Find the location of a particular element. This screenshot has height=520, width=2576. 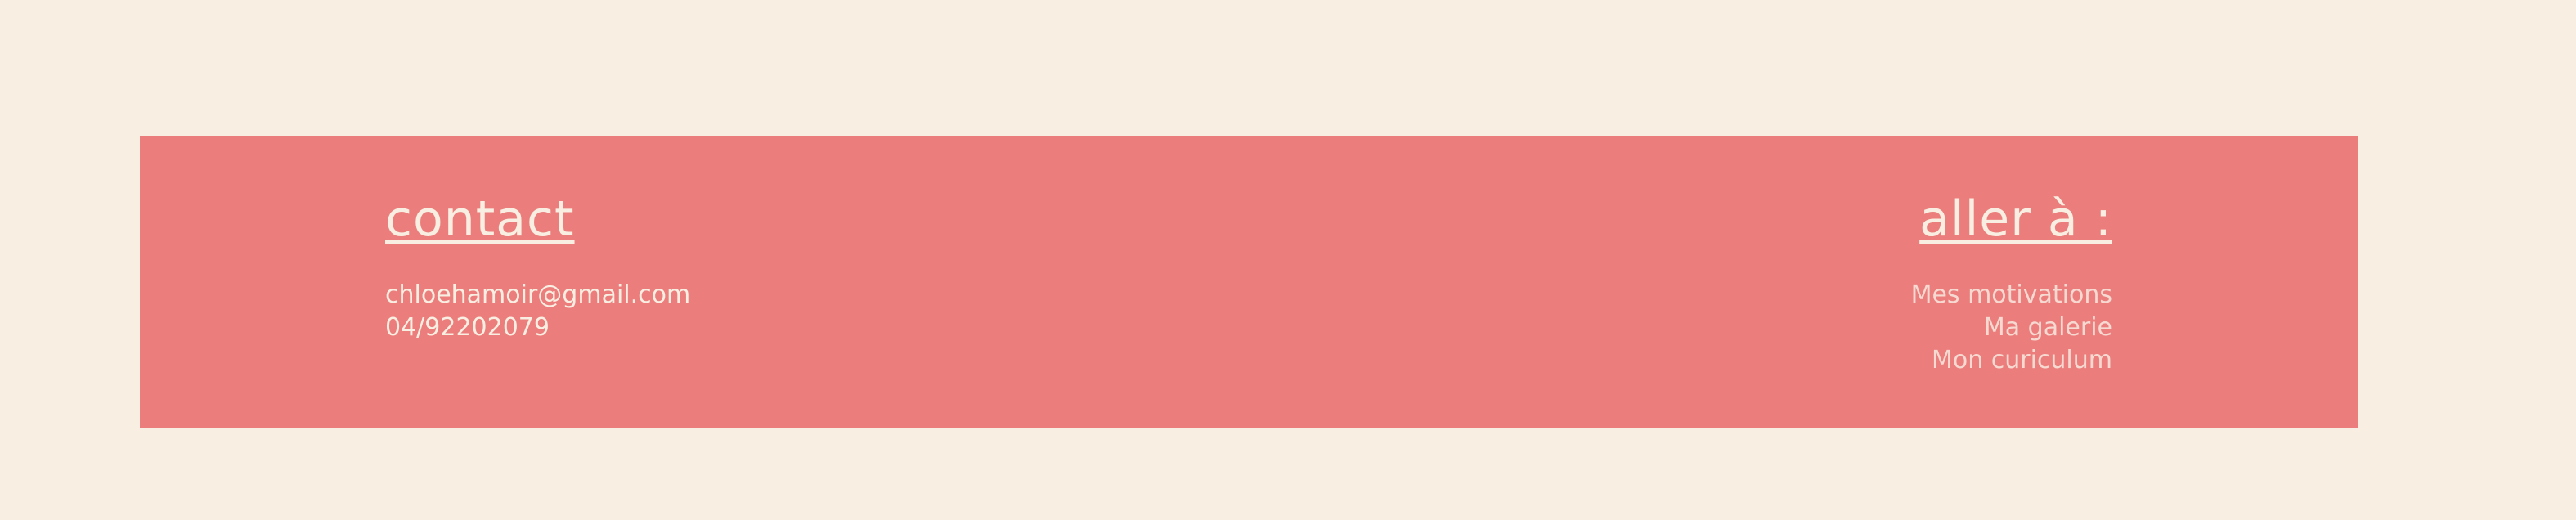

nav-link-gallery: Ma galerie is located at coordinates (2047, 327).